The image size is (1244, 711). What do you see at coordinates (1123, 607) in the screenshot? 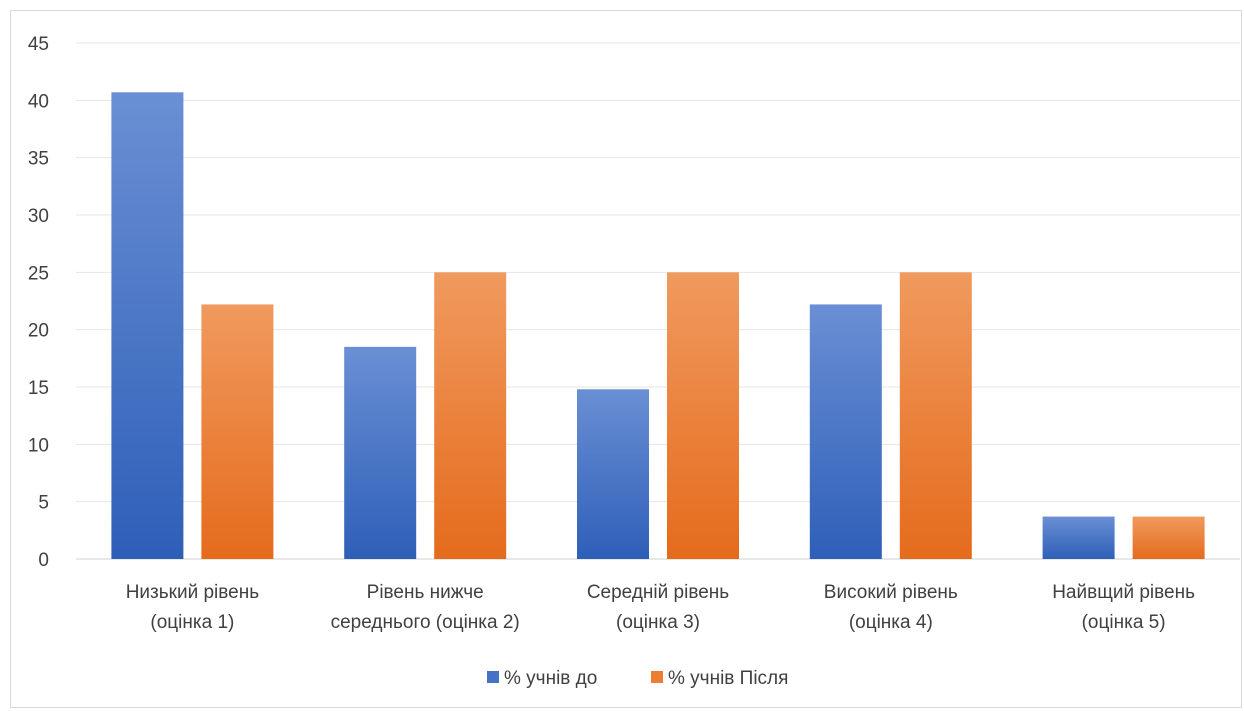
I see `x-category-label: Найвщий рівень (оцінка 5)` at bounding box center [1123, 607].